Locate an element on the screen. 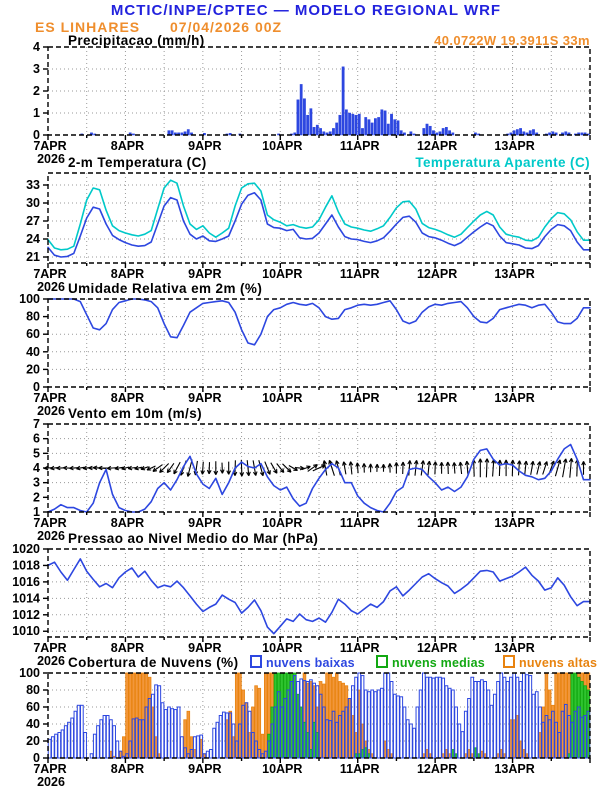 This screenshot has height=792, width=612. y-tick-label: 24 is located at coordinates (33, 239).